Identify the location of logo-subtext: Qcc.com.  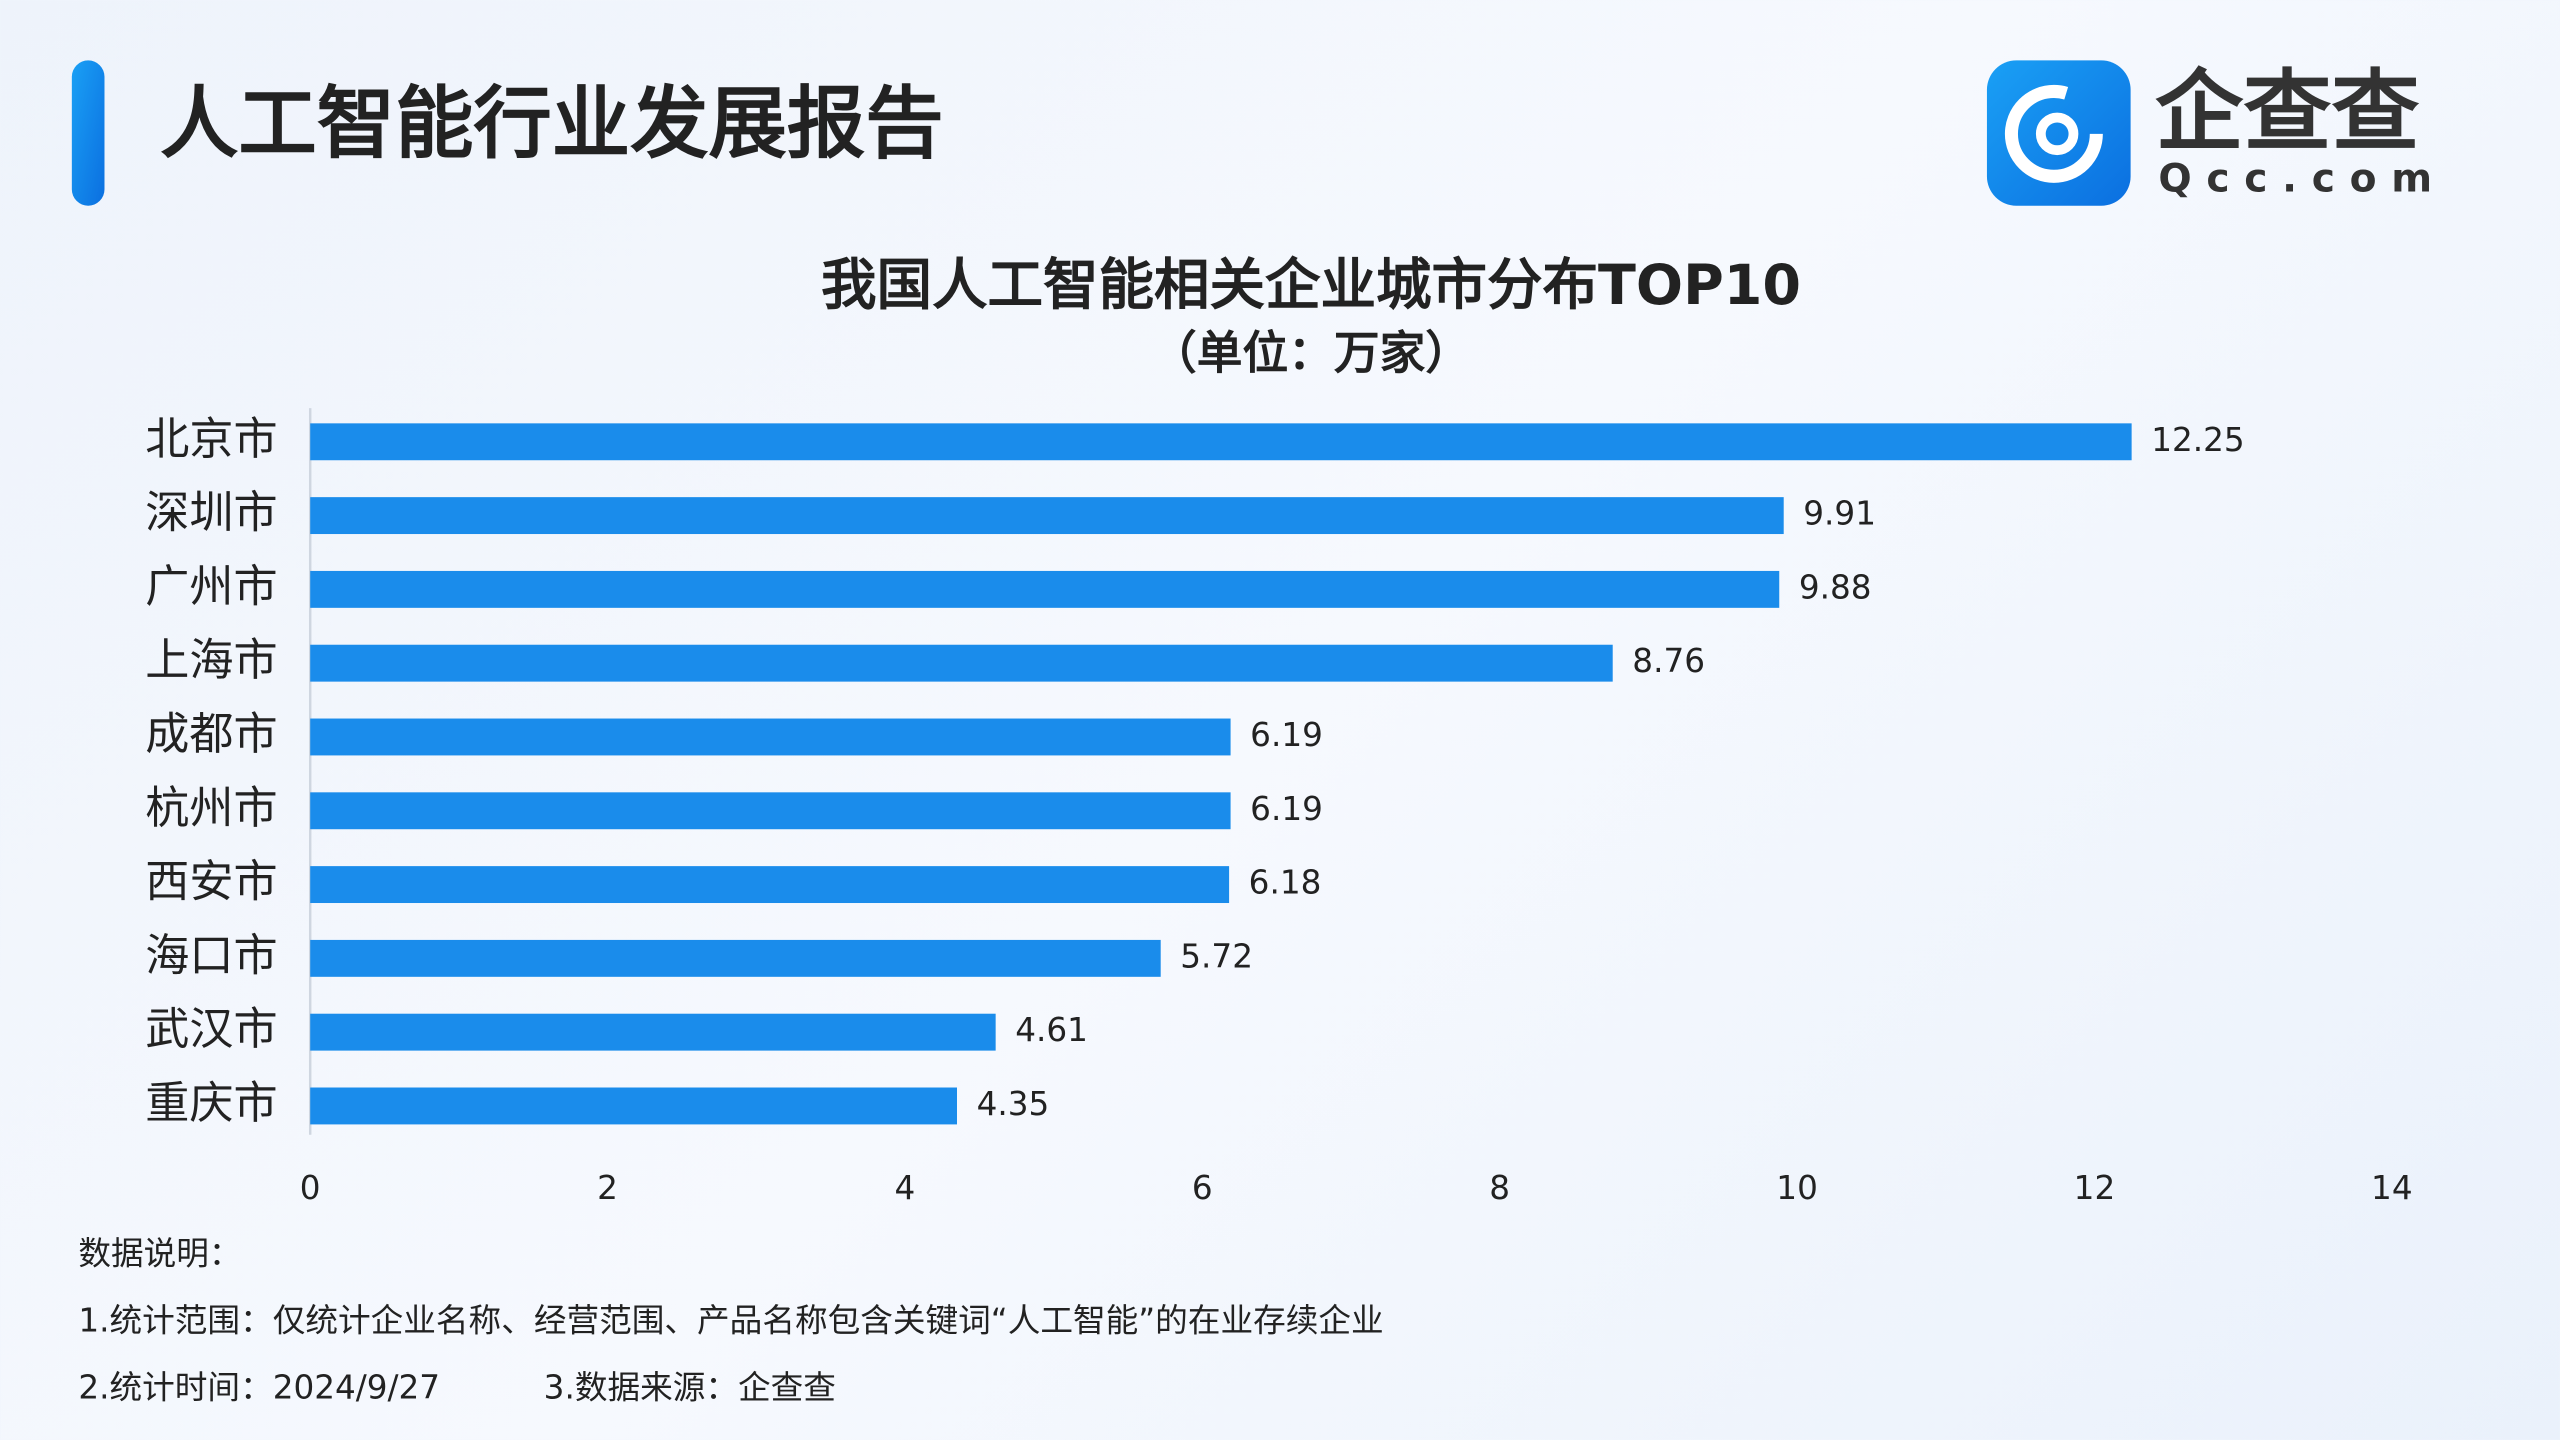
(2302, 179).